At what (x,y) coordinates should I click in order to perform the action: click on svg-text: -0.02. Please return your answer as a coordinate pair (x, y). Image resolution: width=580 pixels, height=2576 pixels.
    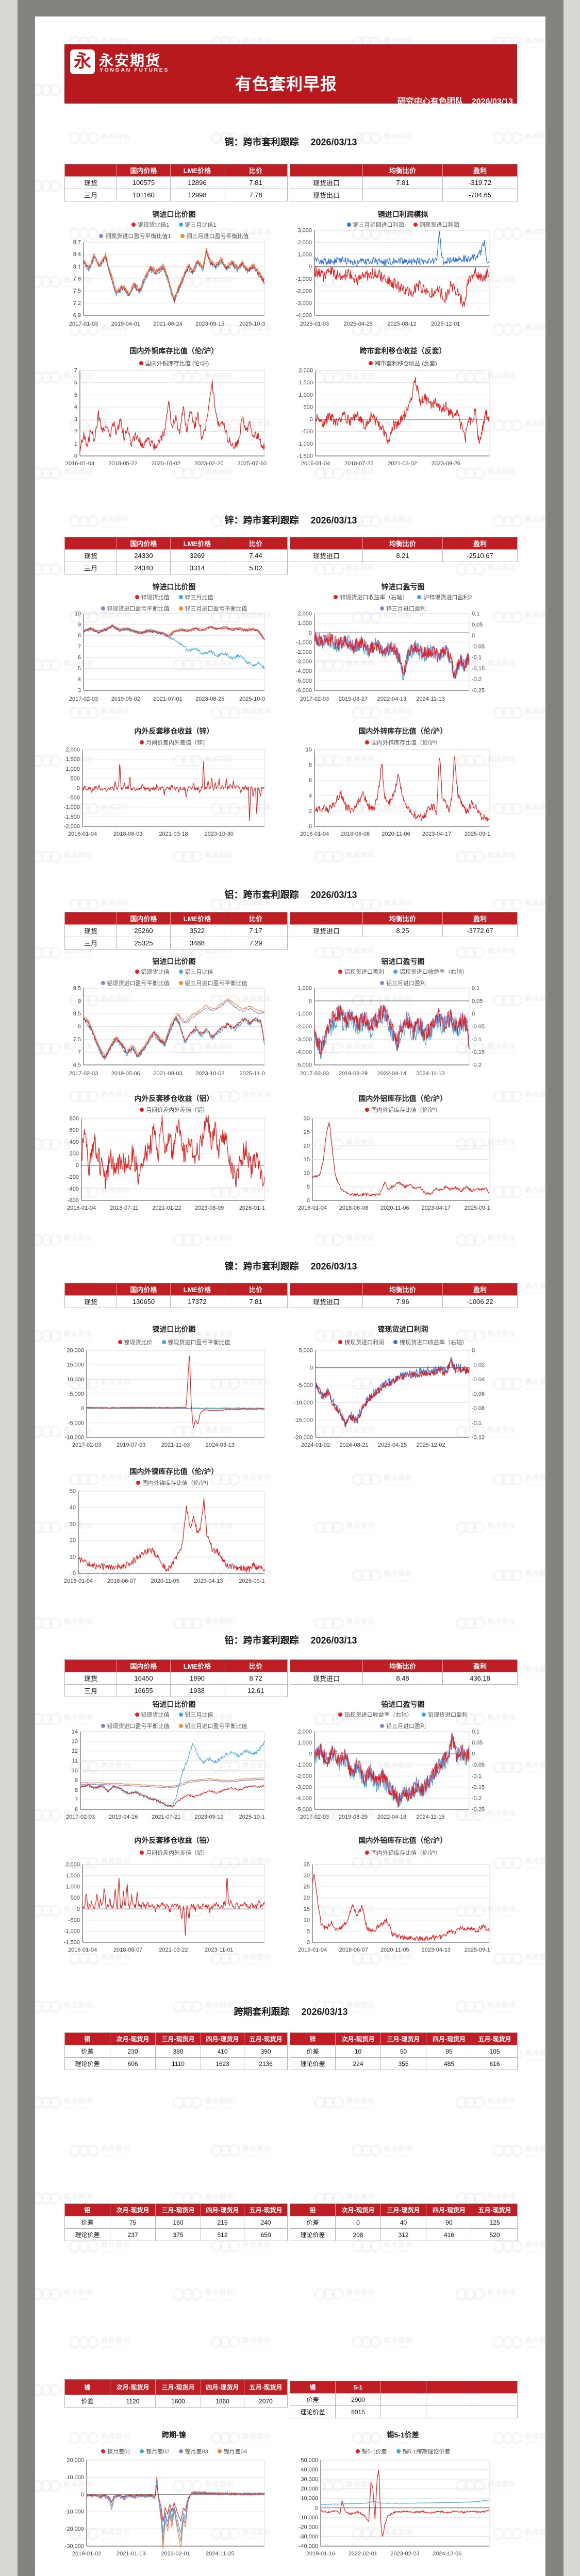
    Looking at the image, I should click on (478, 1365).